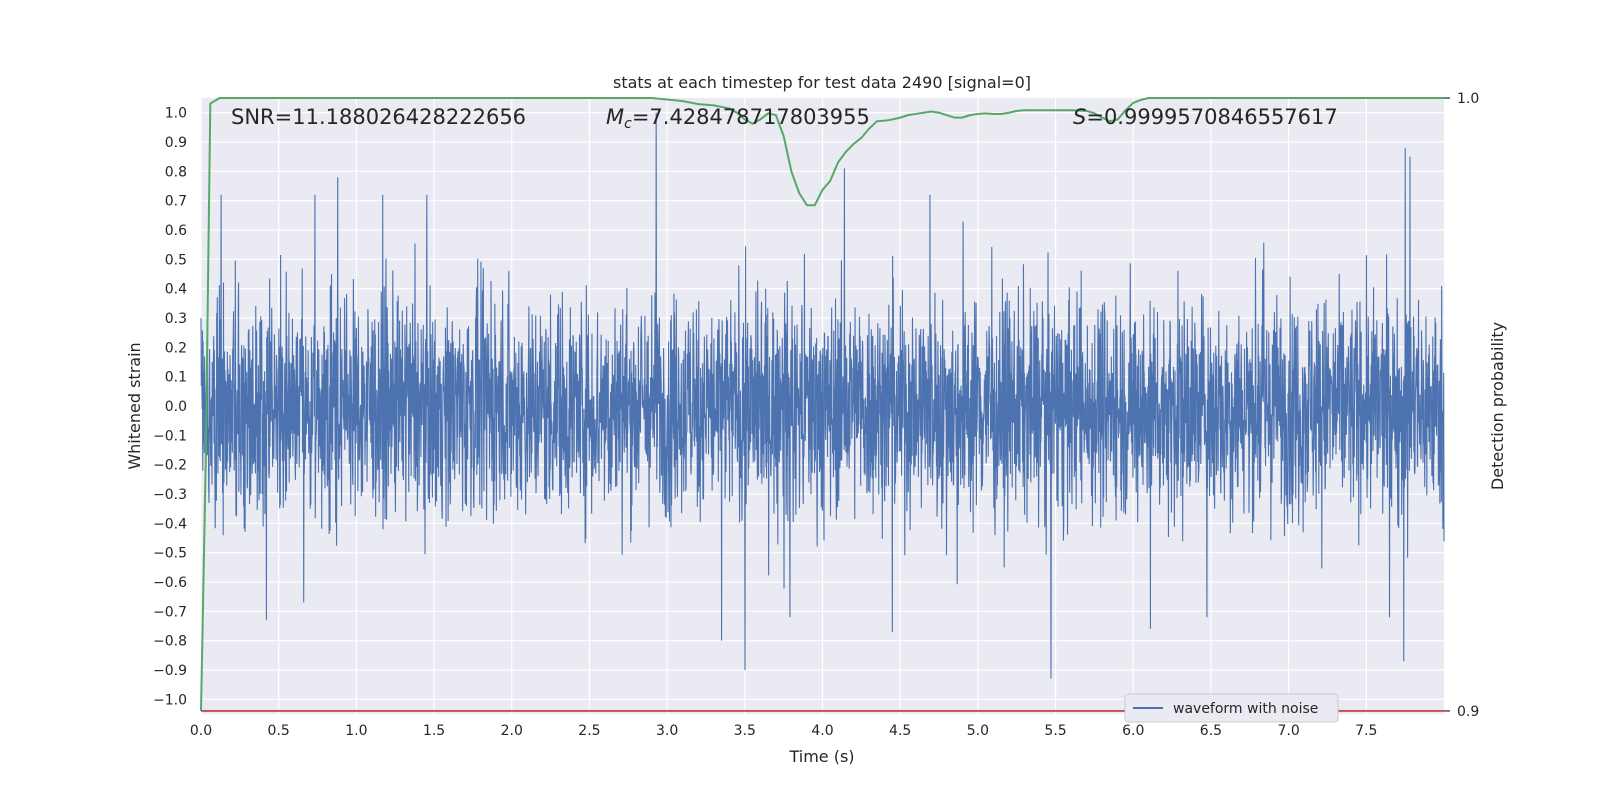 Image resolution: width=1600 pixels, height=800 pixels. Describe the element at coordinates (170, 671) in the screenshot. I see `y-tick-label: −0.9` at that location.